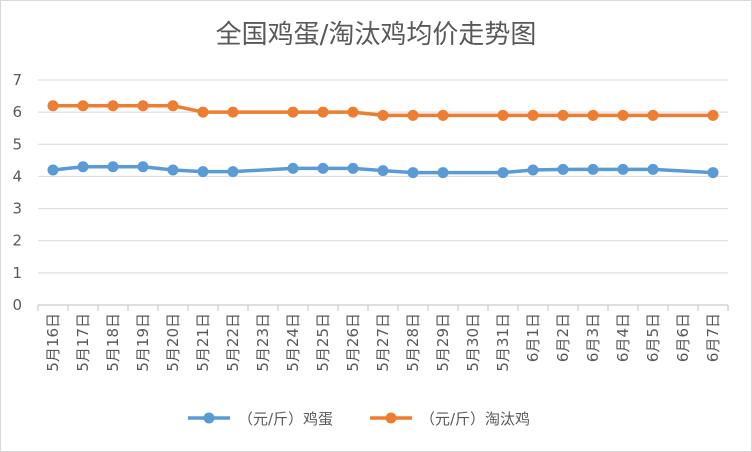 This screenshot has height=452, width=752. Describe the element at coordinates (503, 342) in the screenshot. I see `x-tick-label: 5月31日` at that location.